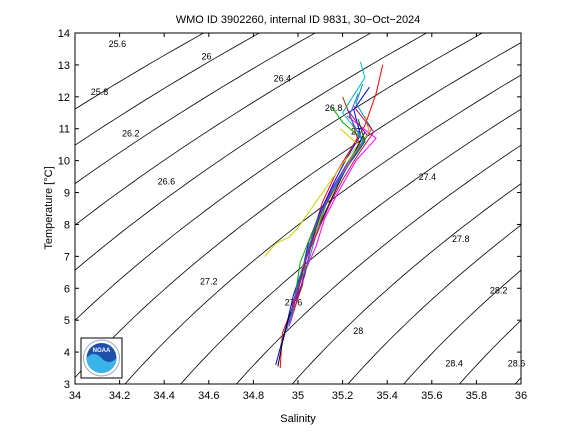 The height and width of the screenshot is (432, 576). Describe the element at coordinates (358, 331) in the screenshot. I see `contour-label: 28` at that location.